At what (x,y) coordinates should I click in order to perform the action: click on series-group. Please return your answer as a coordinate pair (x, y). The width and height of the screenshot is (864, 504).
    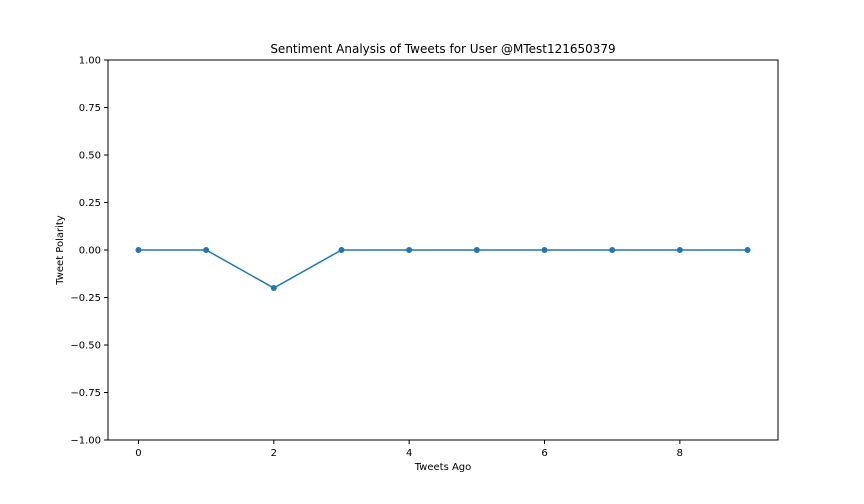
    Looking at the image, I should click on (443, 269).